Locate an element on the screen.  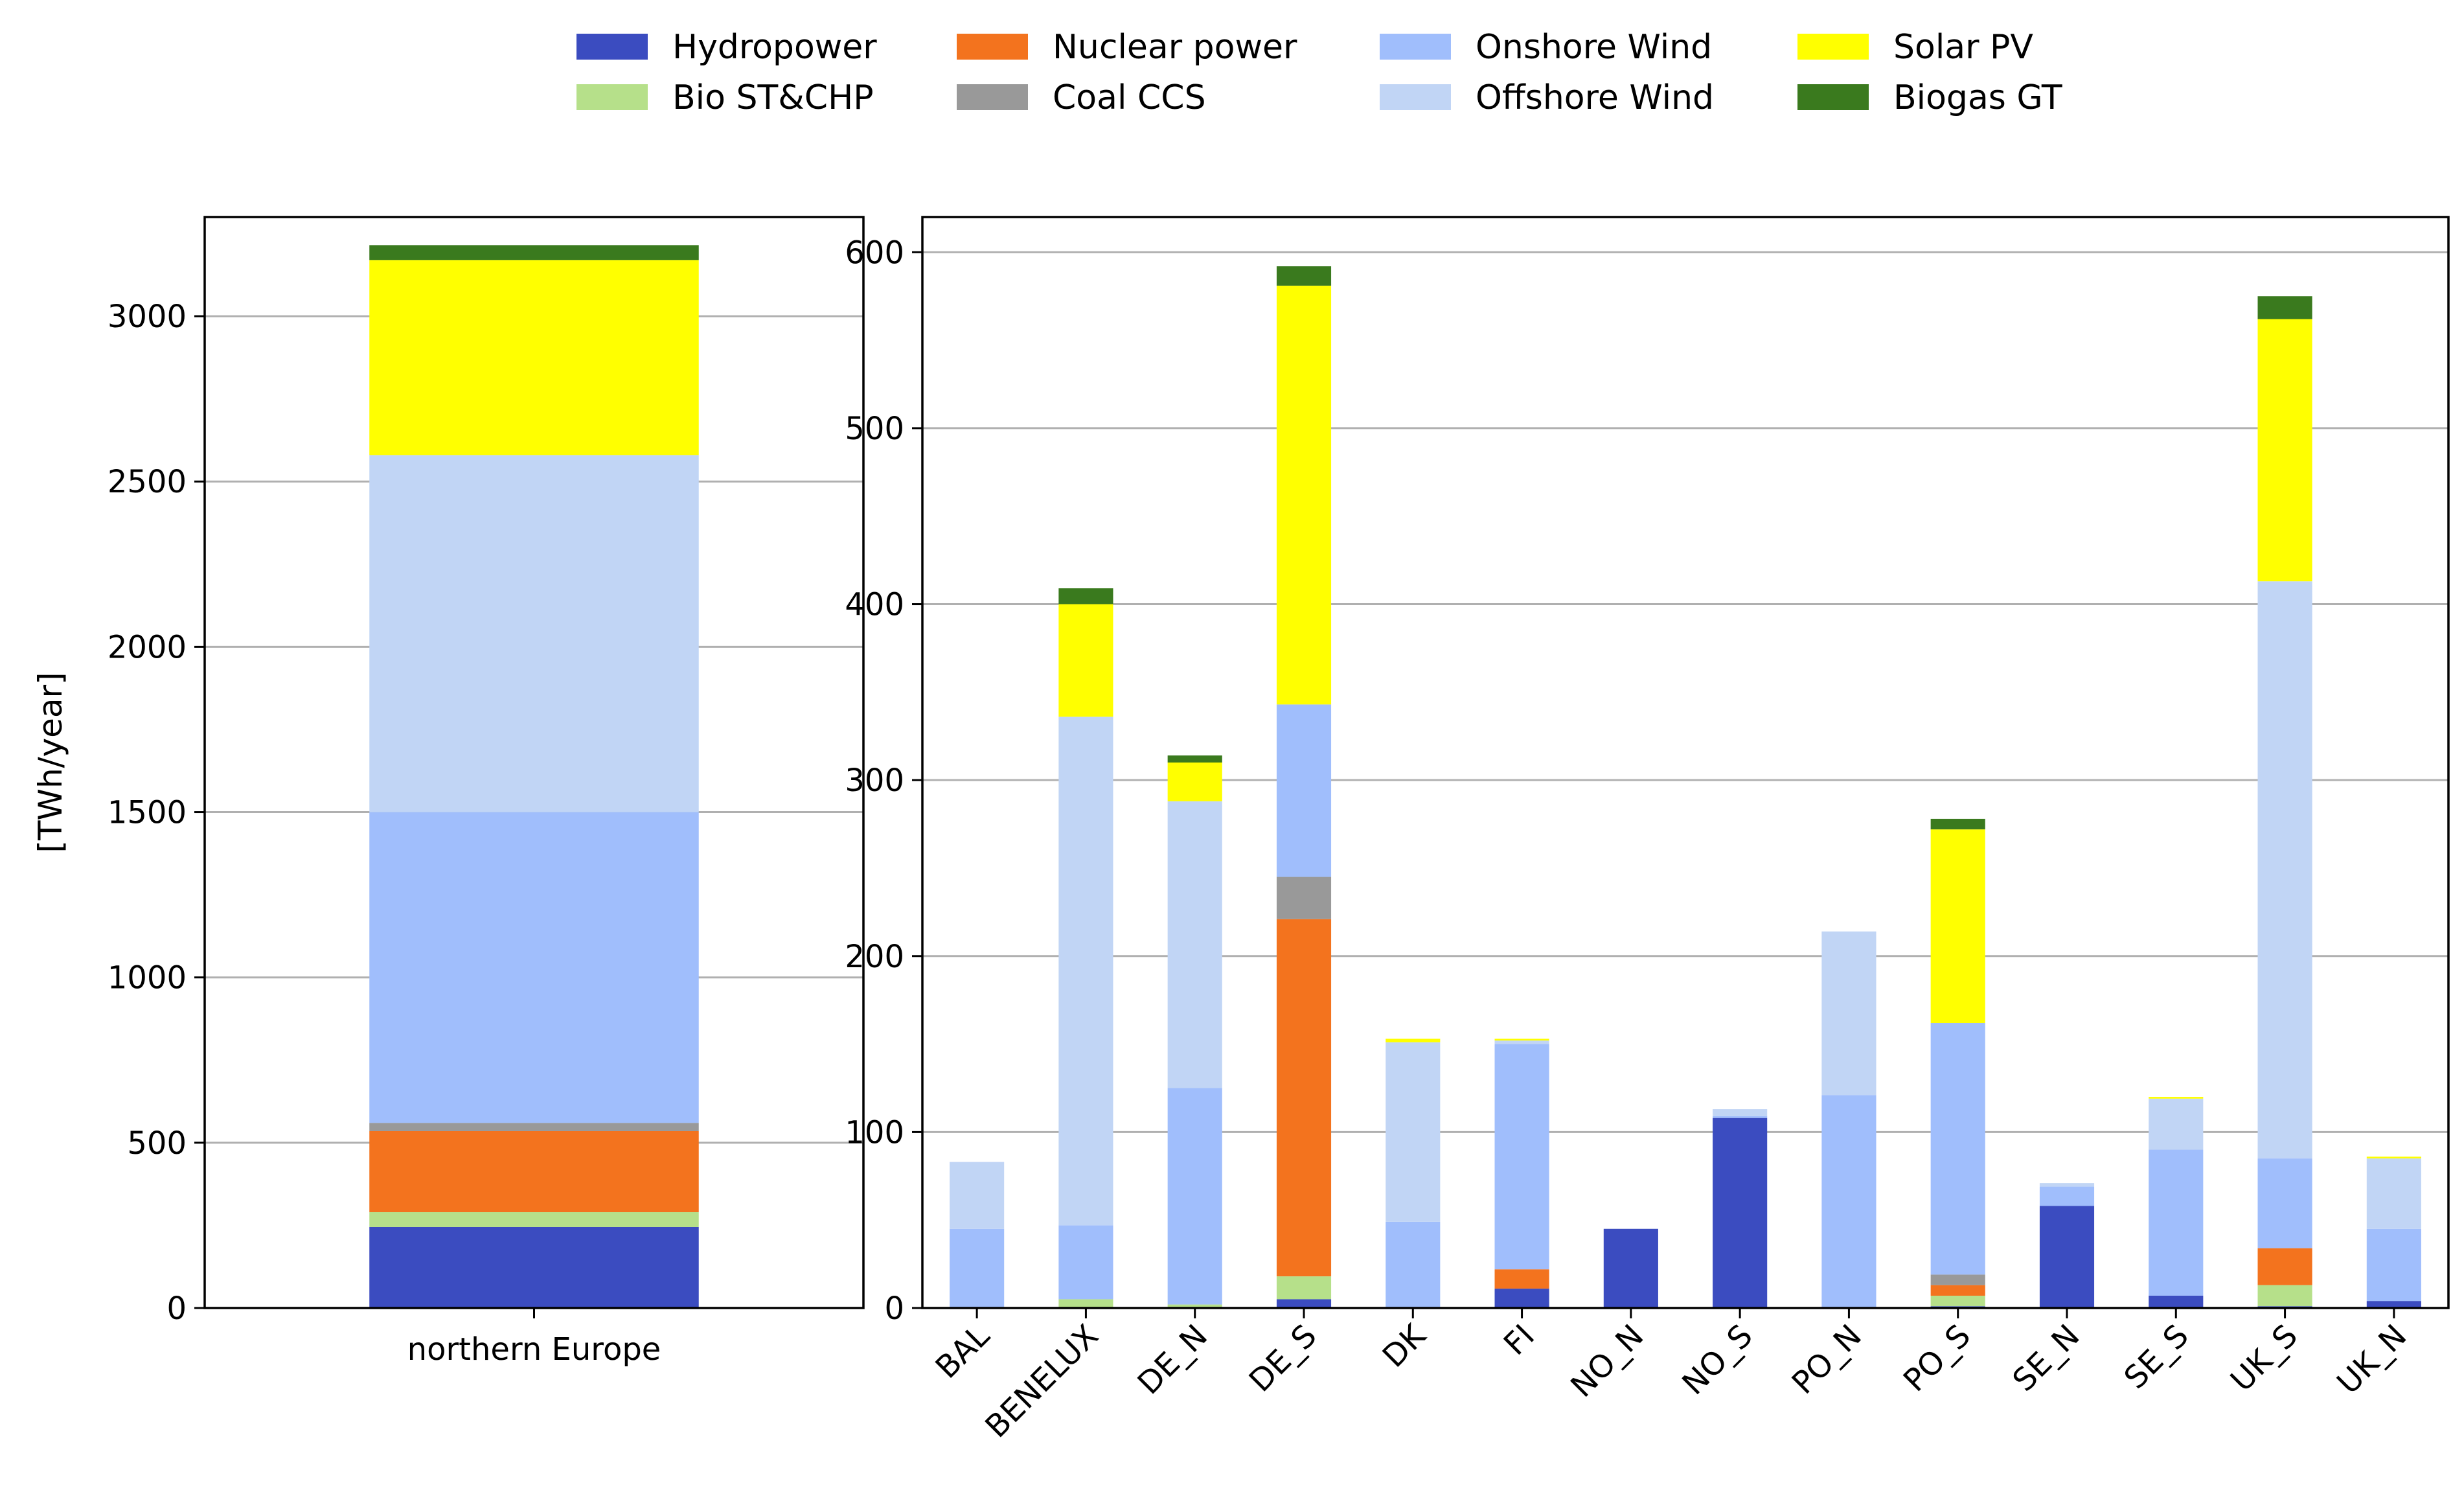
bar-northern-europe-onshore-wind is located at coordinates (534, 968).